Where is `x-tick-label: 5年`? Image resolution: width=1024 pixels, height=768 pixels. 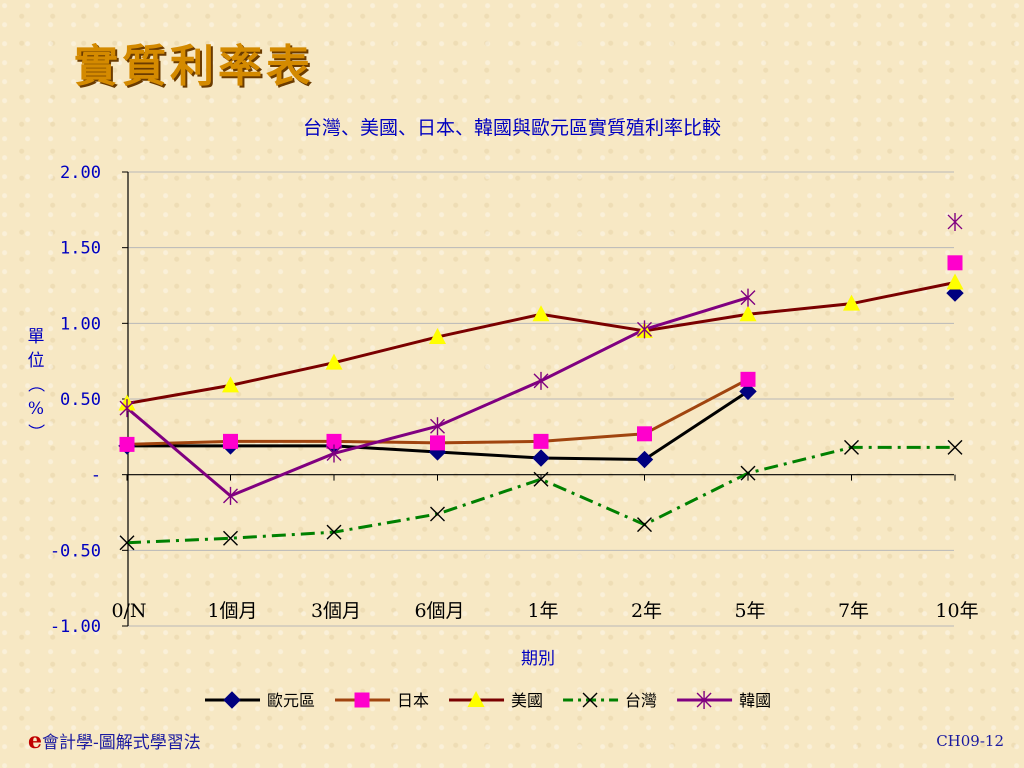
x-tick-label: 5年 is located at coordinates (749, 611).